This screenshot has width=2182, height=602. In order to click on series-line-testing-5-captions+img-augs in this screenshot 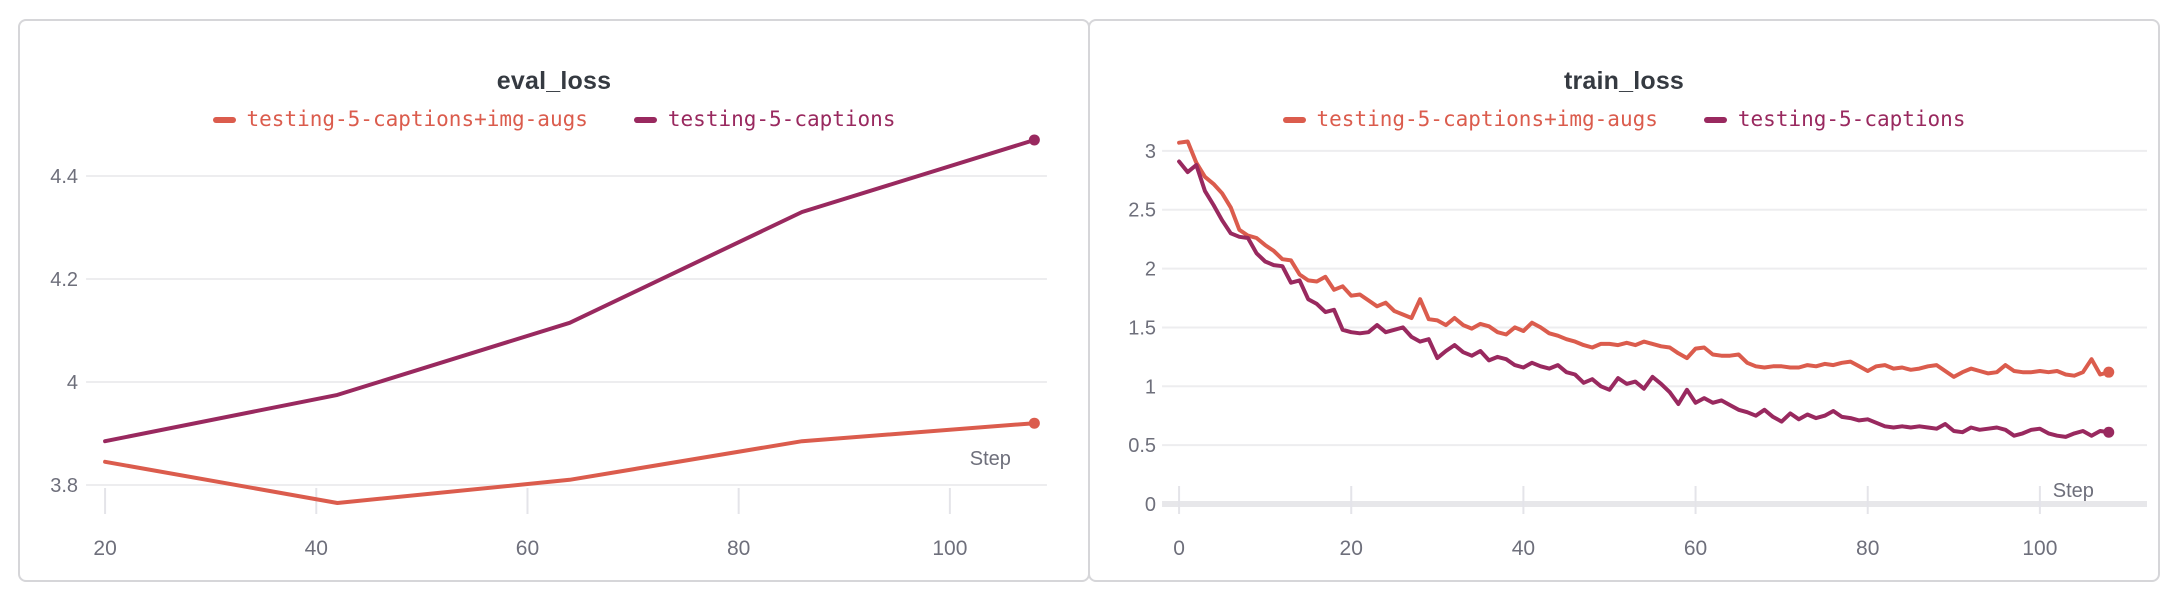, I will do `click(570, 463)`.